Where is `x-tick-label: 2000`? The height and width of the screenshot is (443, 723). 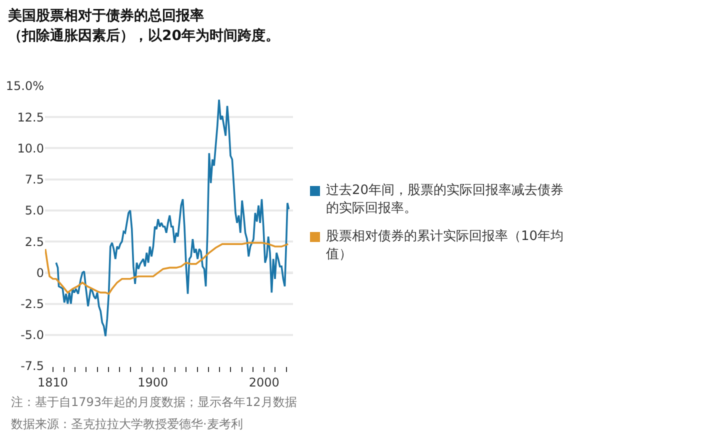 x-tick-label: 2000 is located at coordinates (264, 382).